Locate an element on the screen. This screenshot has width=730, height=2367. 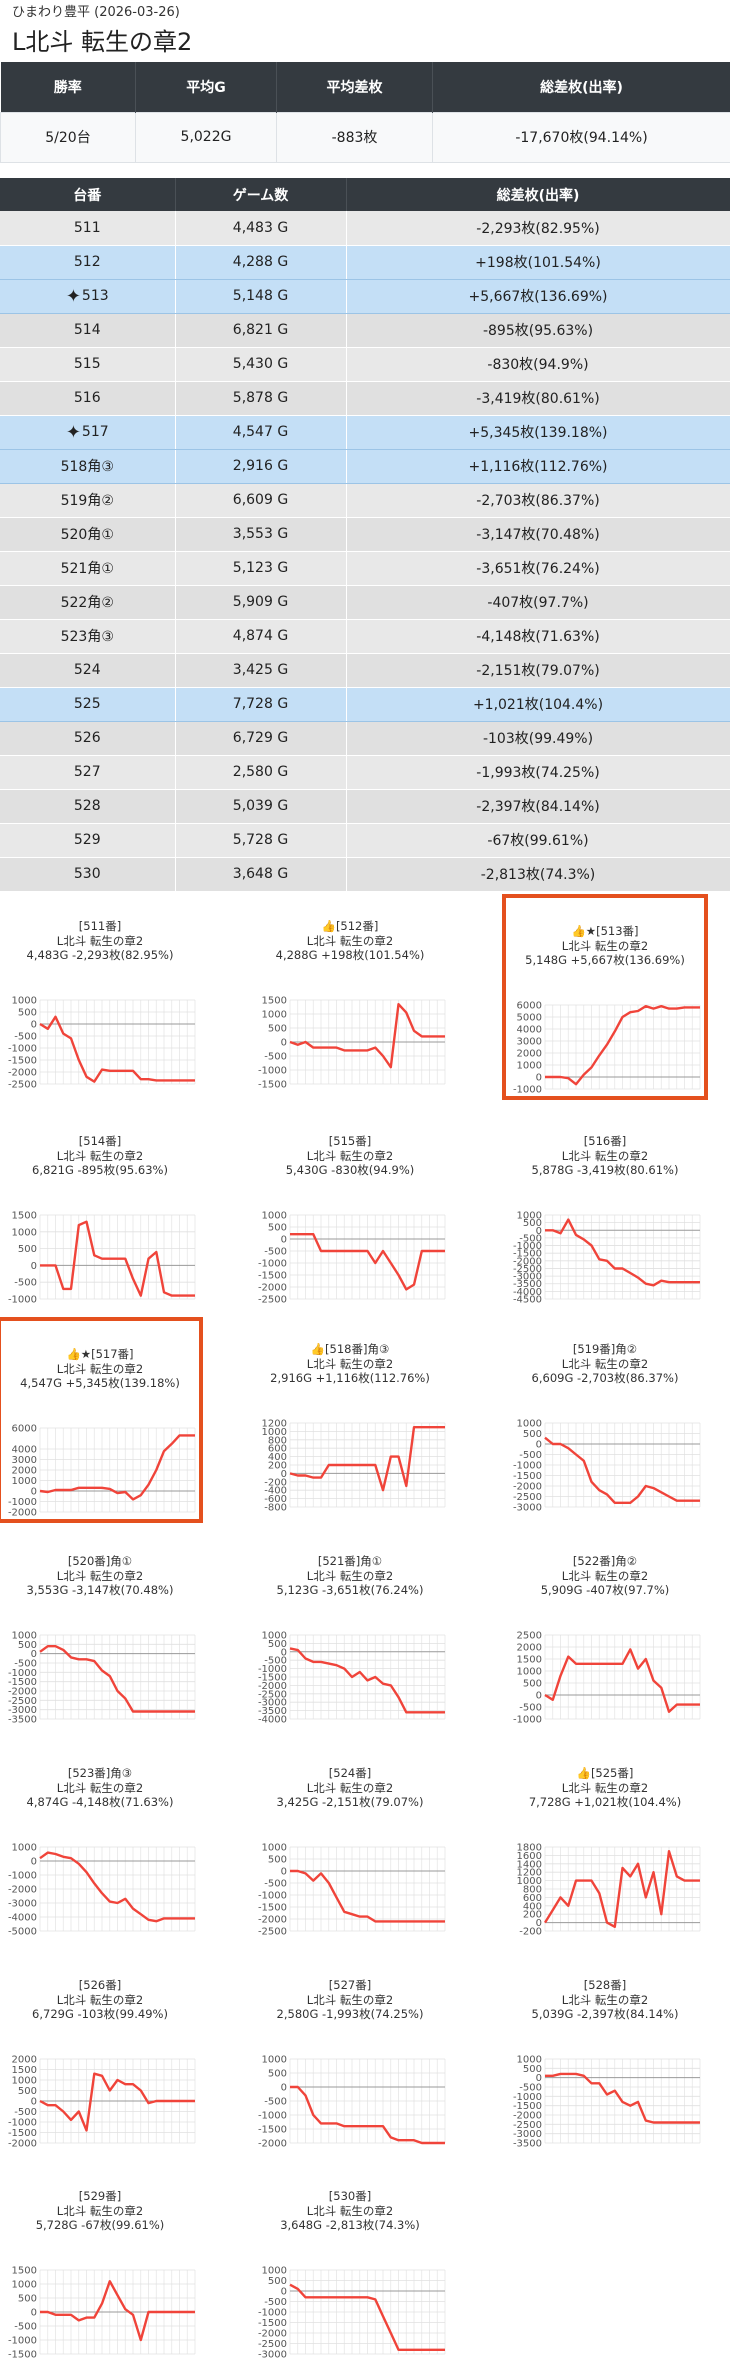
chart-title-line: 👍★[513番] is located at coordinates (605, 931).